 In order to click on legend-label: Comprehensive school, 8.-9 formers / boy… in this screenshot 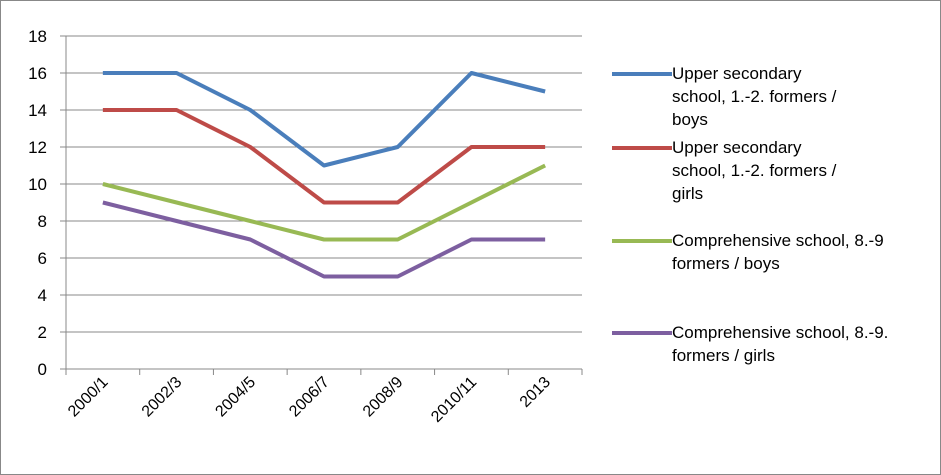, I will do `click(778, 252)`.